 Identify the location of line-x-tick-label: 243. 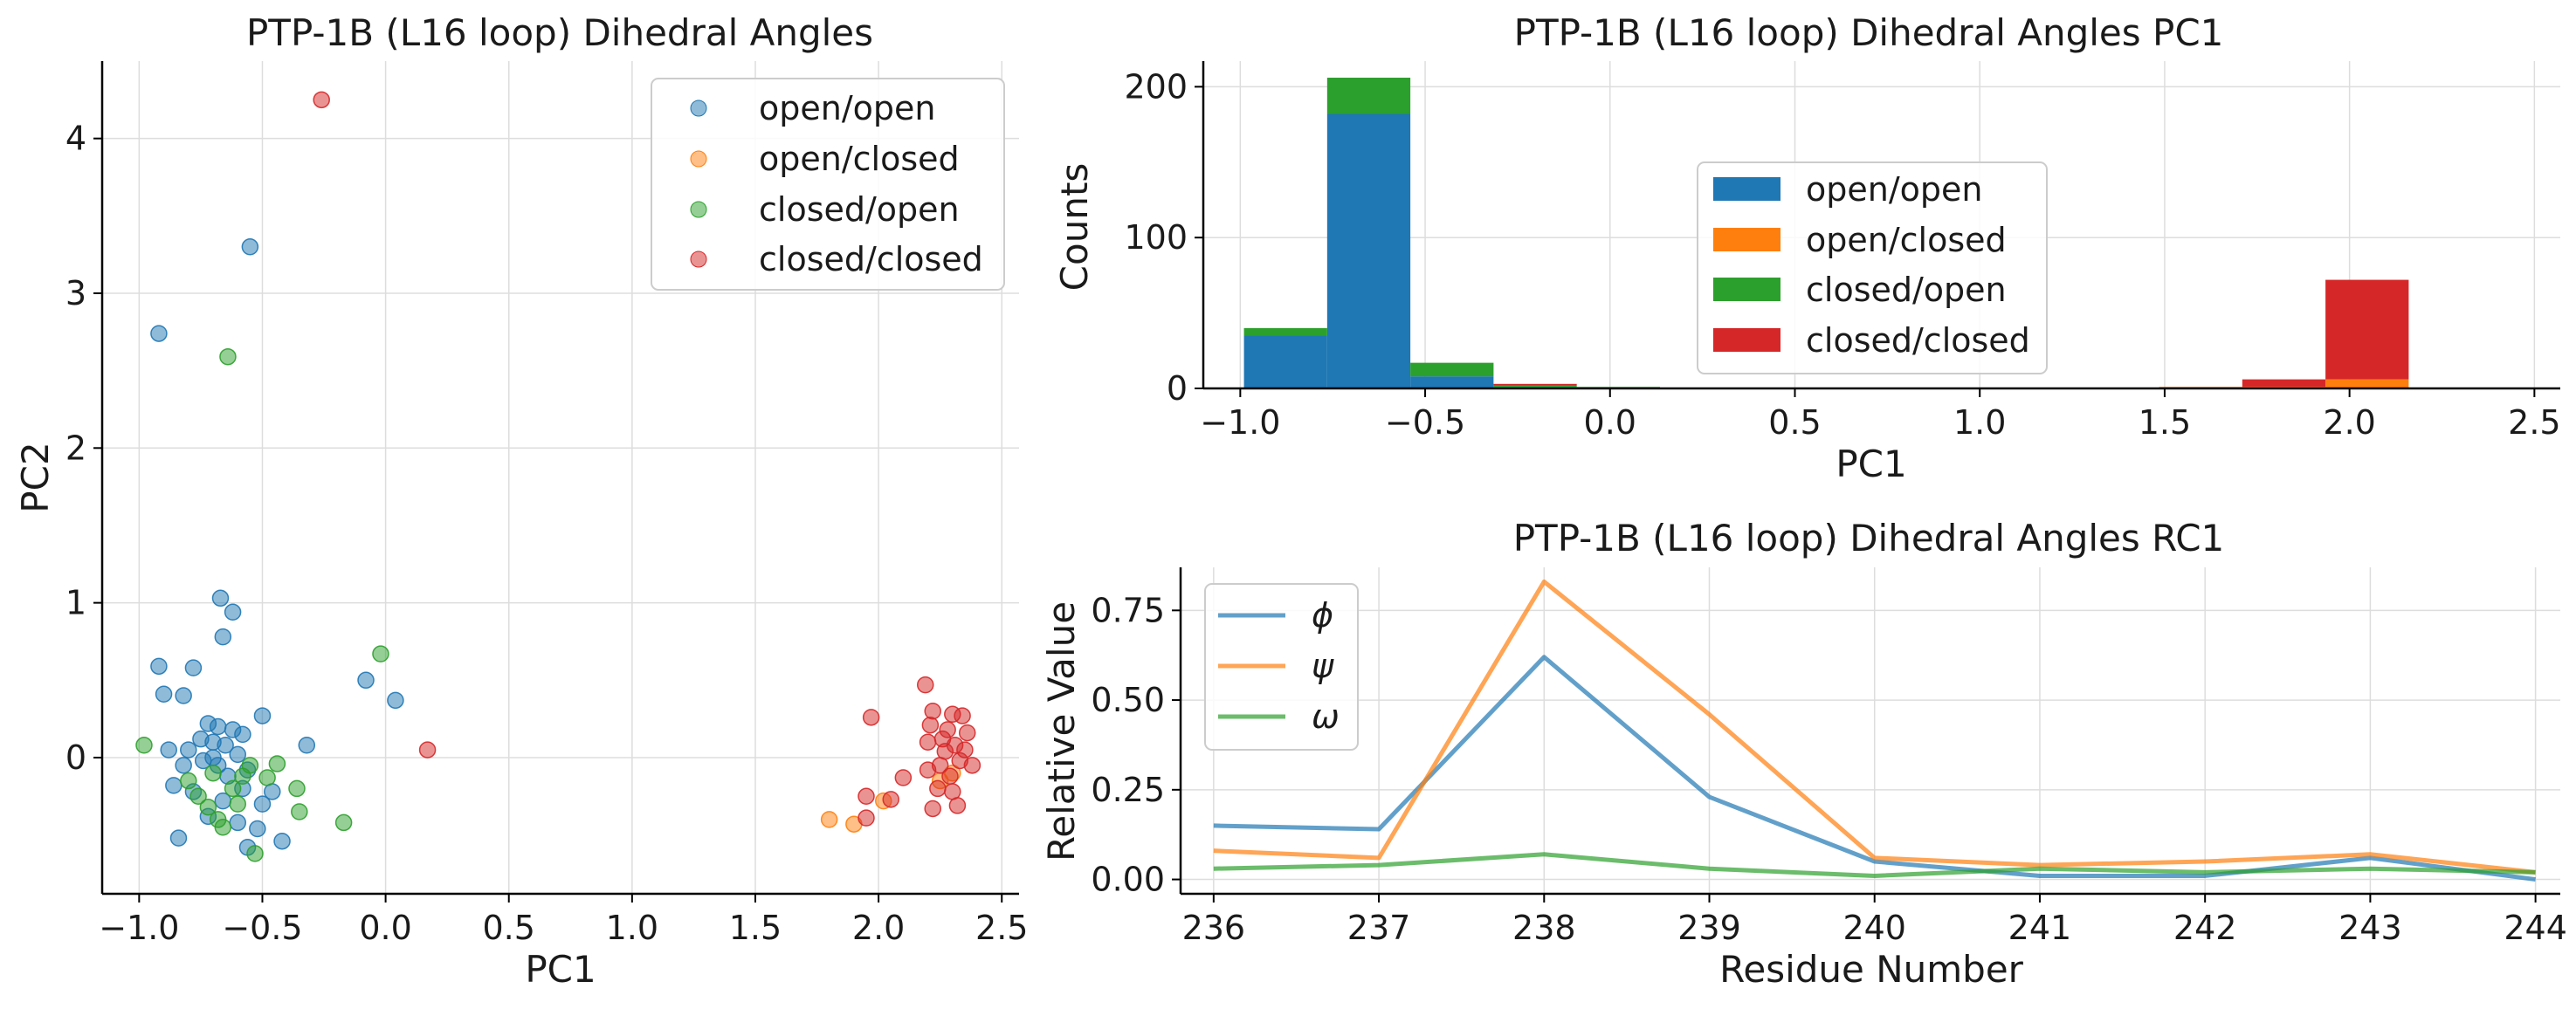
(2370, 928).